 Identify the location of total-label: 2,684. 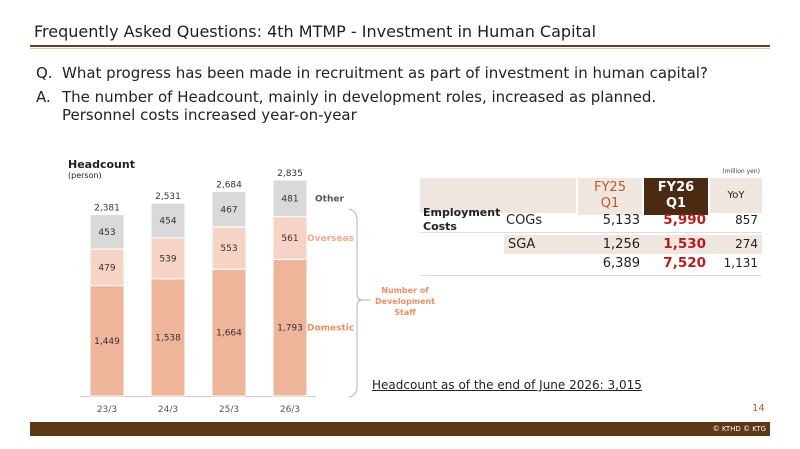
(229, 185).